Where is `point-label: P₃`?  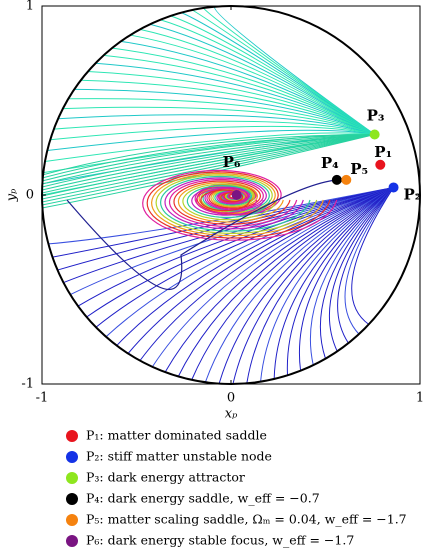
point-label: P₃ is located at coordinates (376, 116).